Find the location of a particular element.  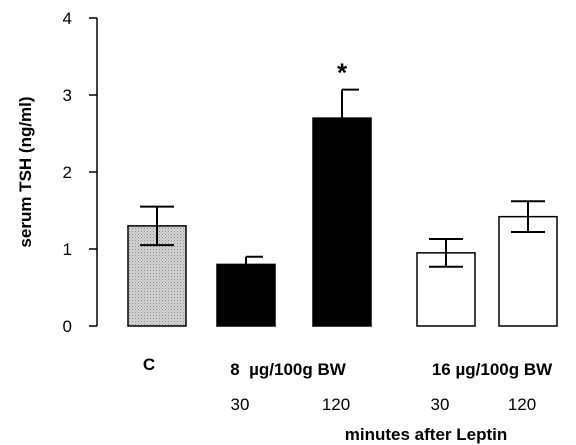

y-tick-label: 2 is located at coordinates (67, 172).